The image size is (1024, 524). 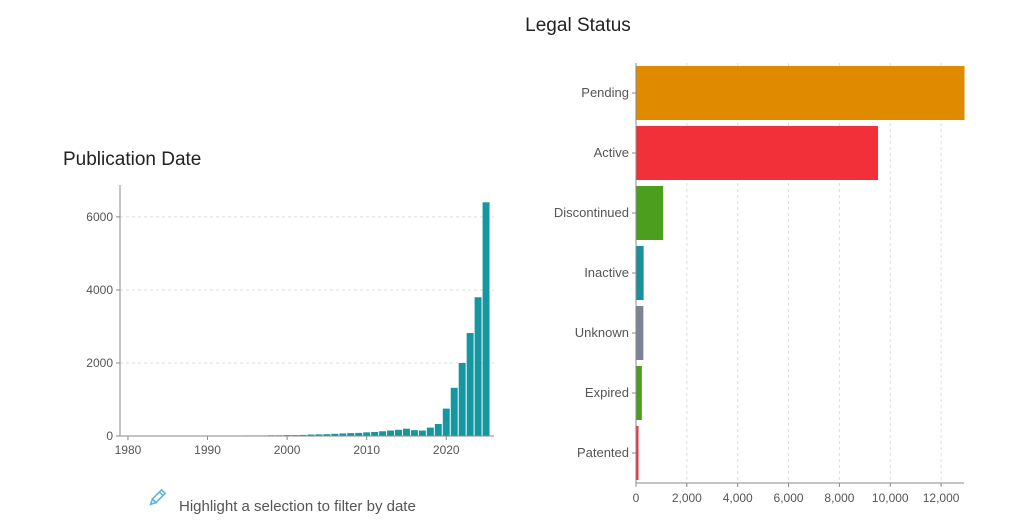 I want to click on y-tick-label: 2000, so click(x=99, y=363).